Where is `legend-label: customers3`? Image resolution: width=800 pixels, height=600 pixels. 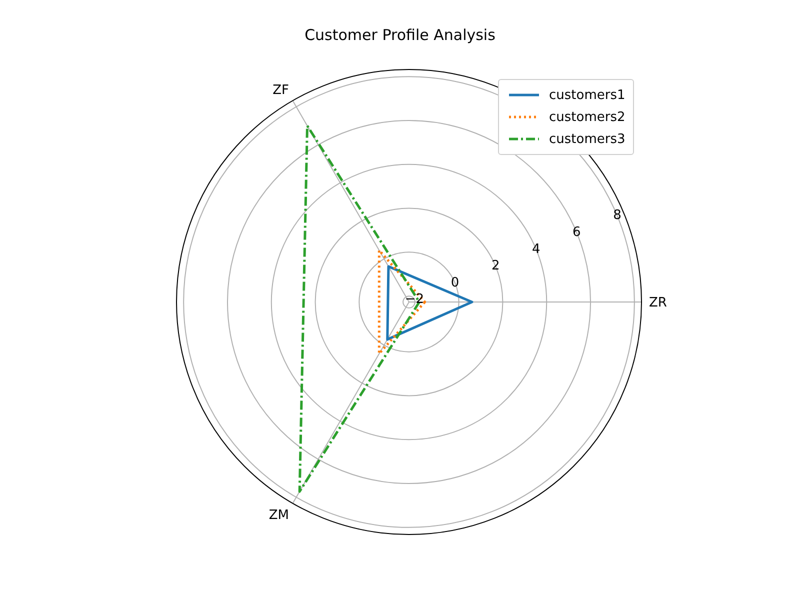
legend-label: customers3 is located at coordinates (587, 139).